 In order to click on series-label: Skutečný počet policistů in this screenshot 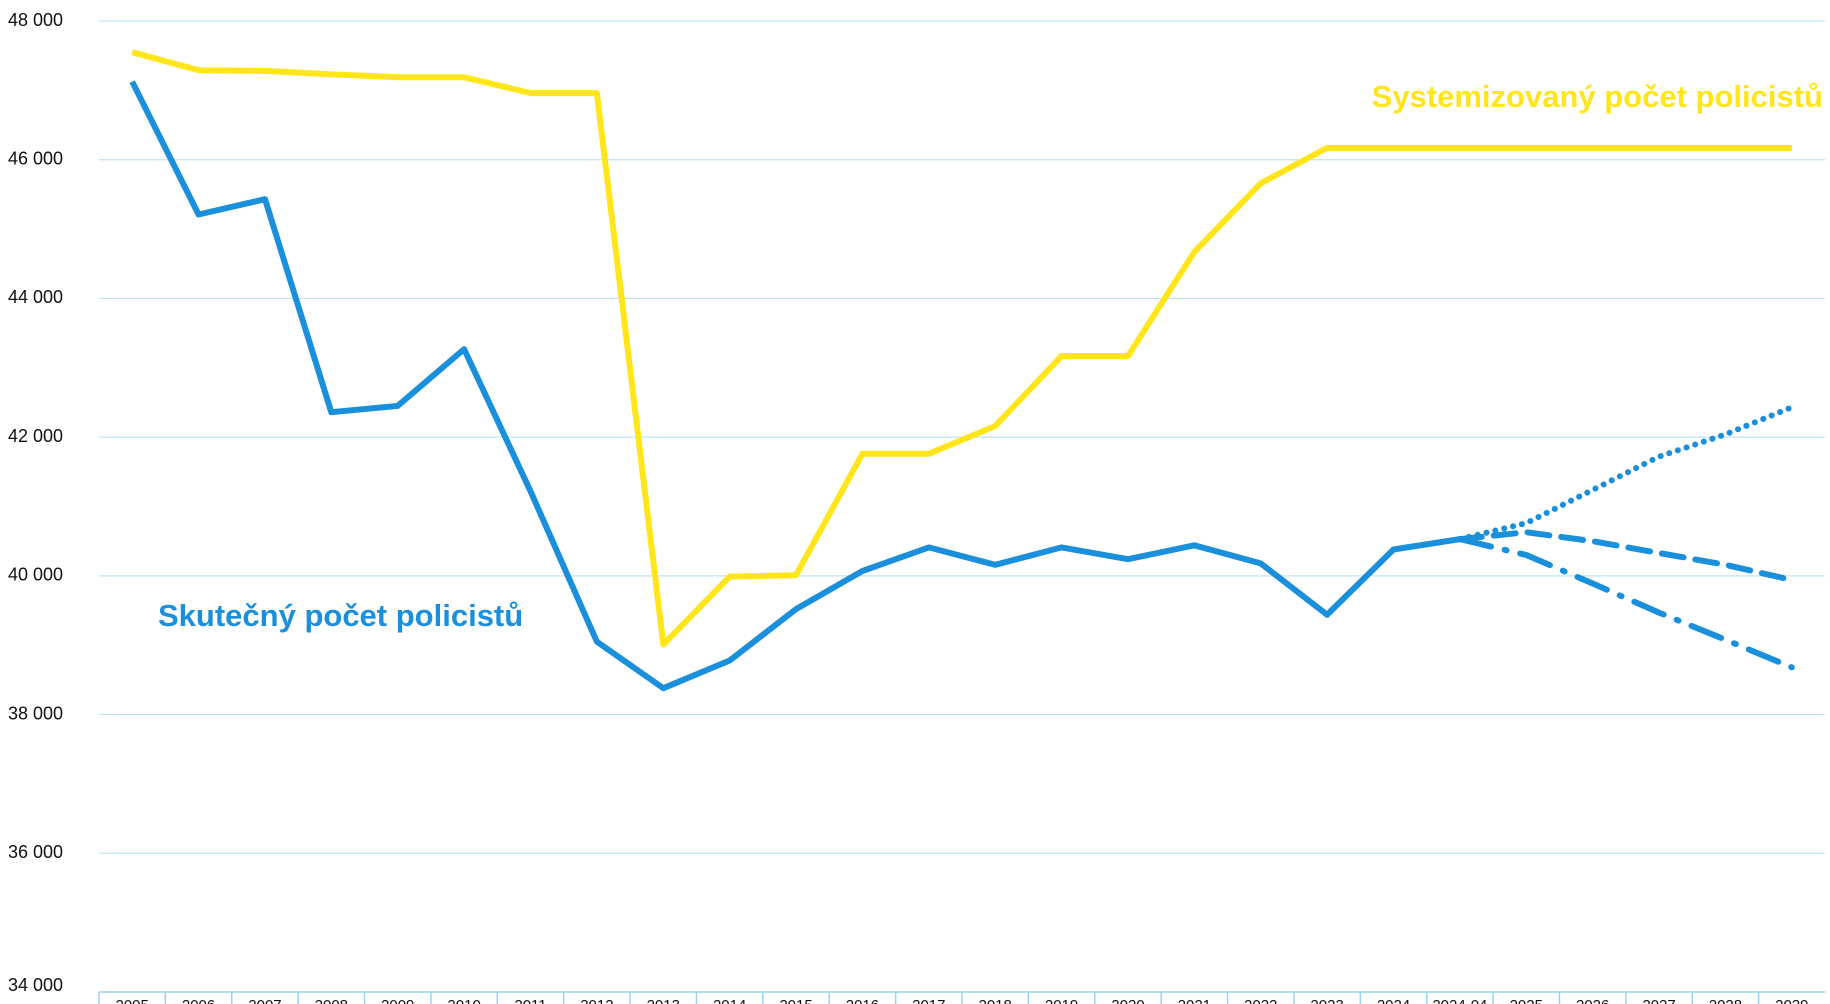, I will do `click(340, 615)`.